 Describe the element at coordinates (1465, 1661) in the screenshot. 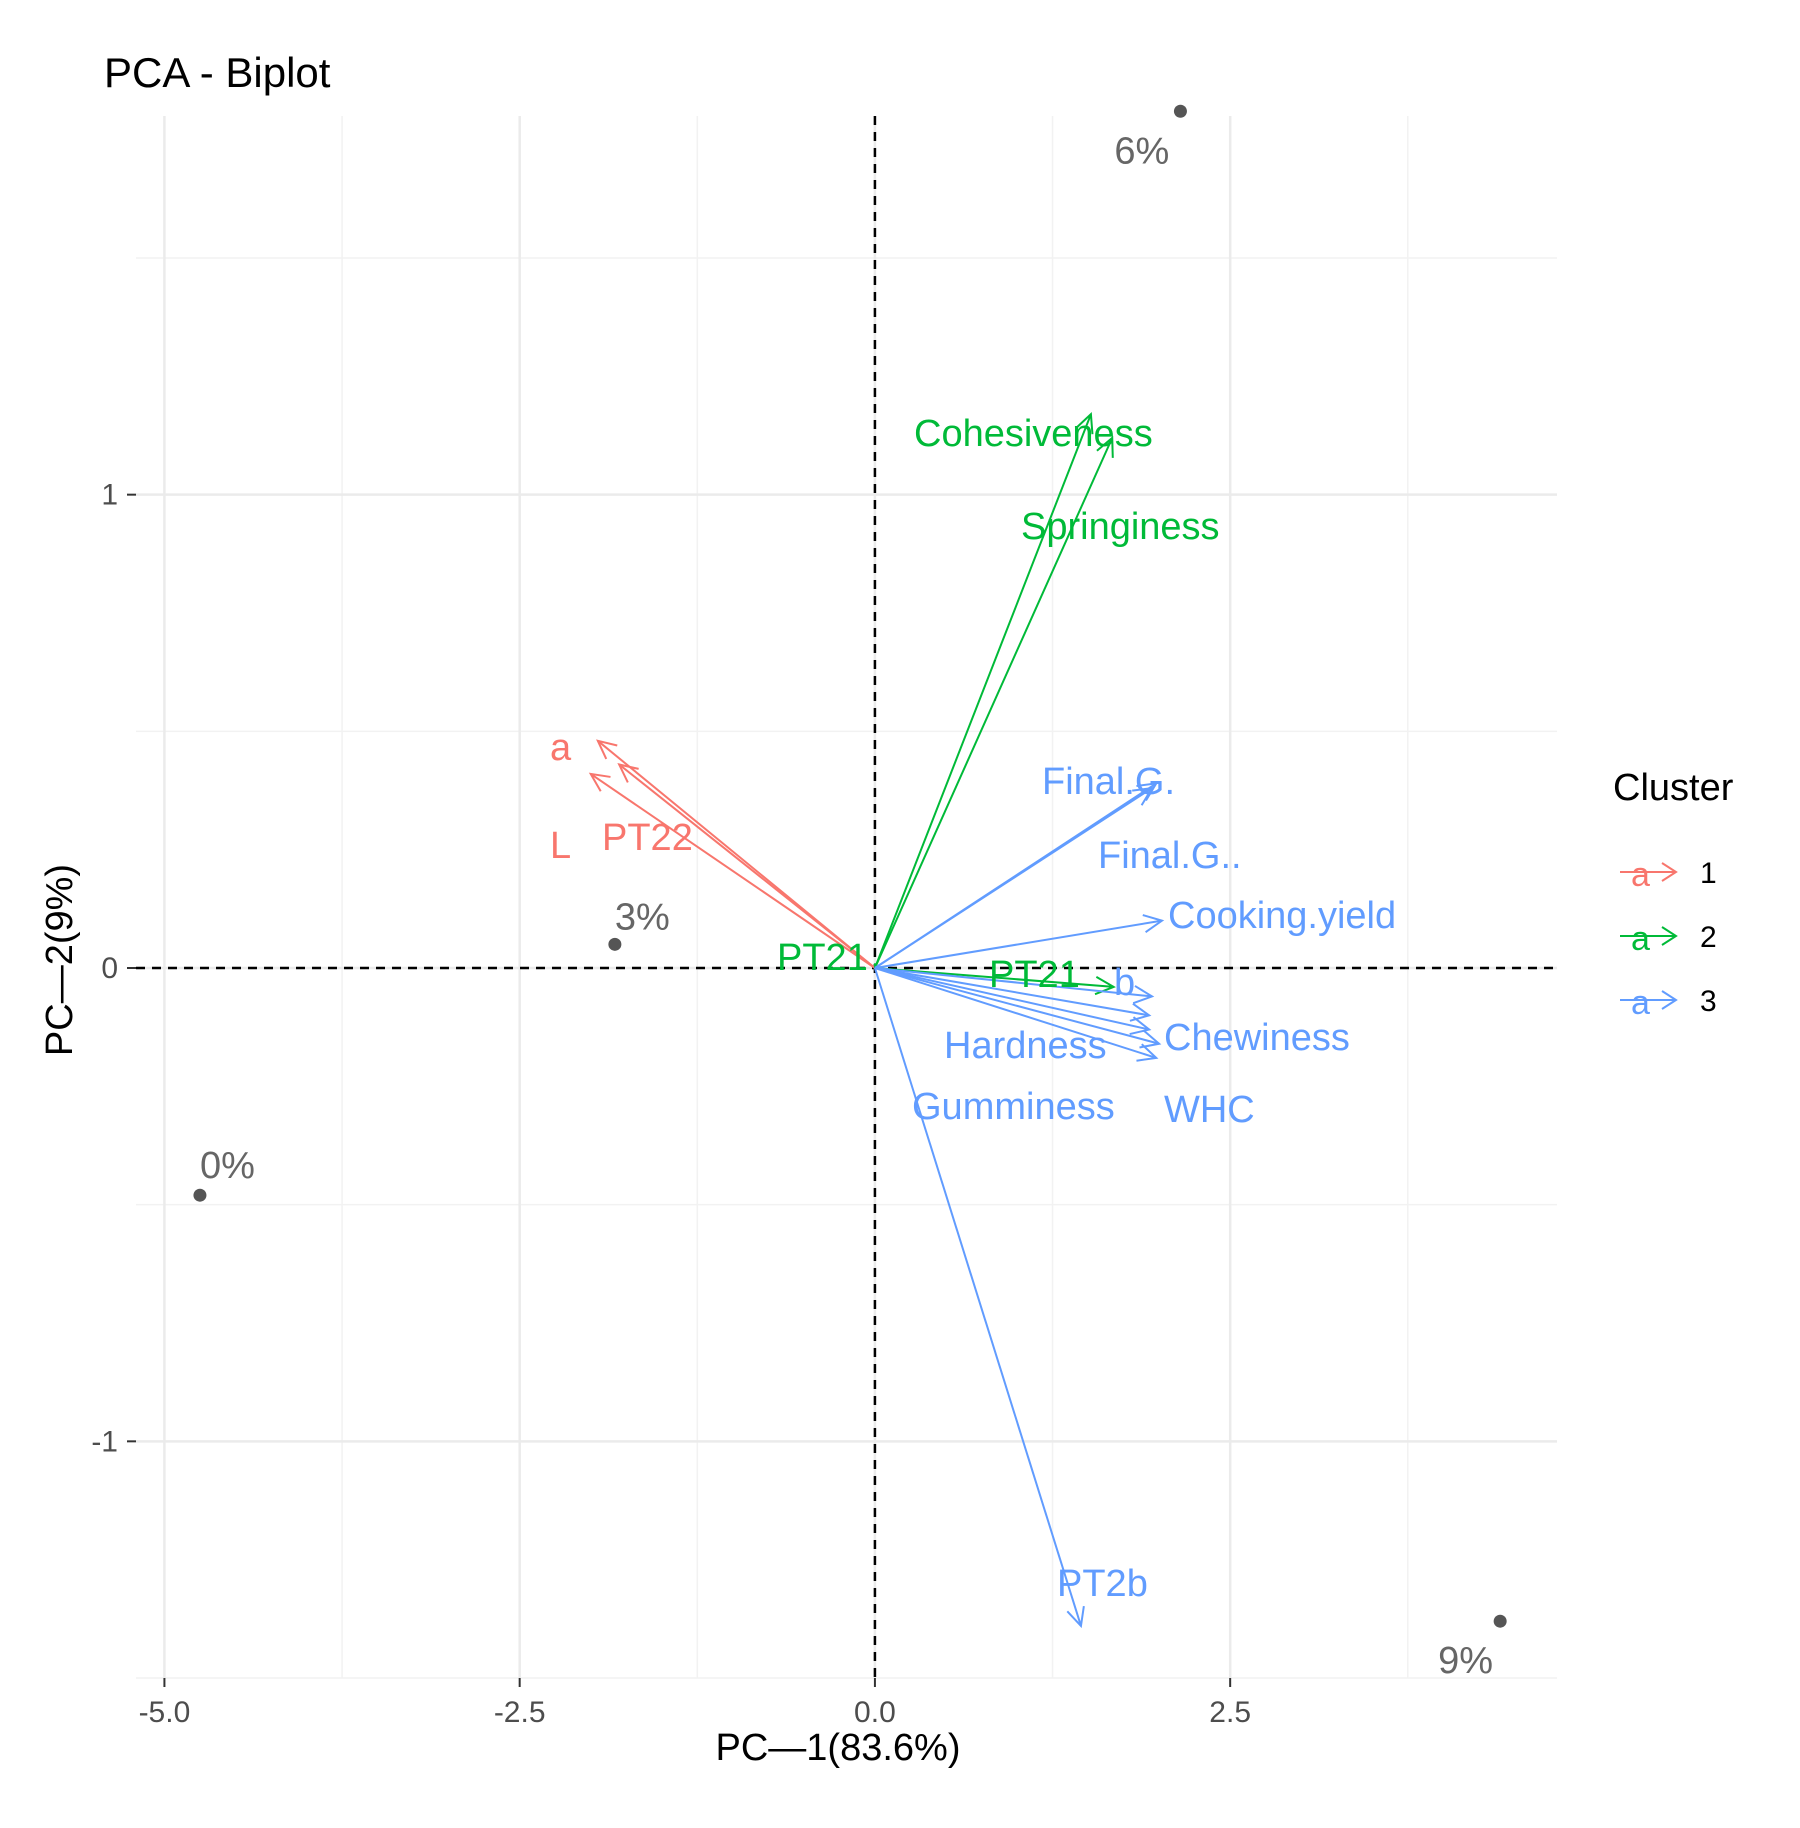

I see `point-label: 9%` at that location.